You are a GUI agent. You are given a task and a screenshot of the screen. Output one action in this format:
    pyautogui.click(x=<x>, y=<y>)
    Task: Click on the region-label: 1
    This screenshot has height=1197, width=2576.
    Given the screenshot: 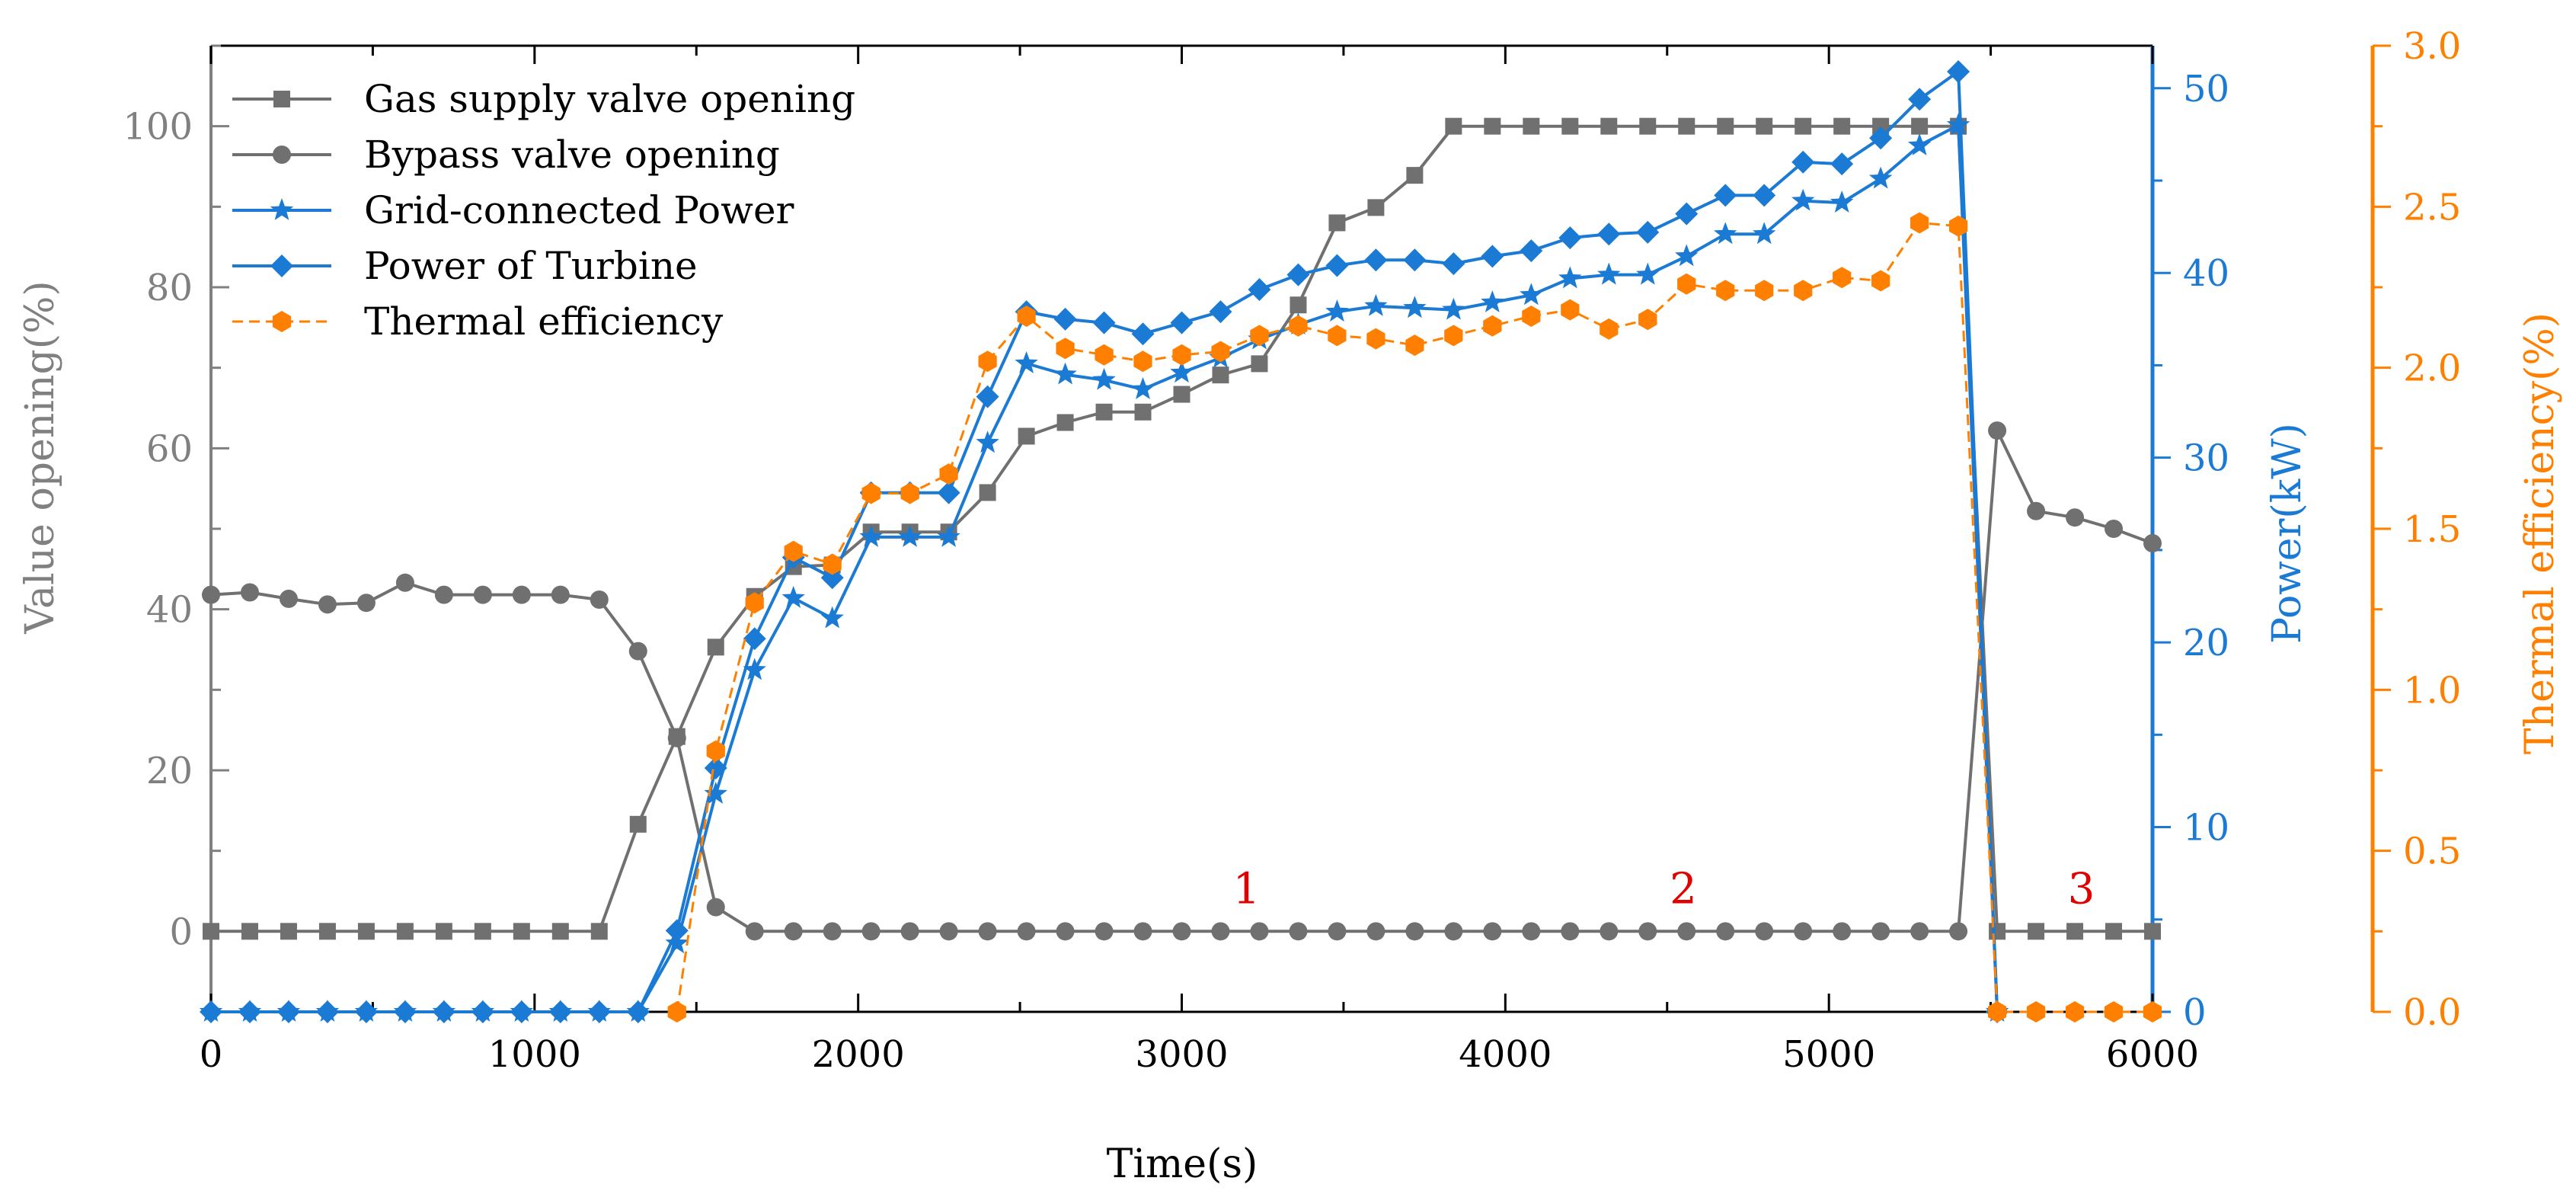 What is the action you would take?
    pyautogui.click(x=1247, y=889)
    